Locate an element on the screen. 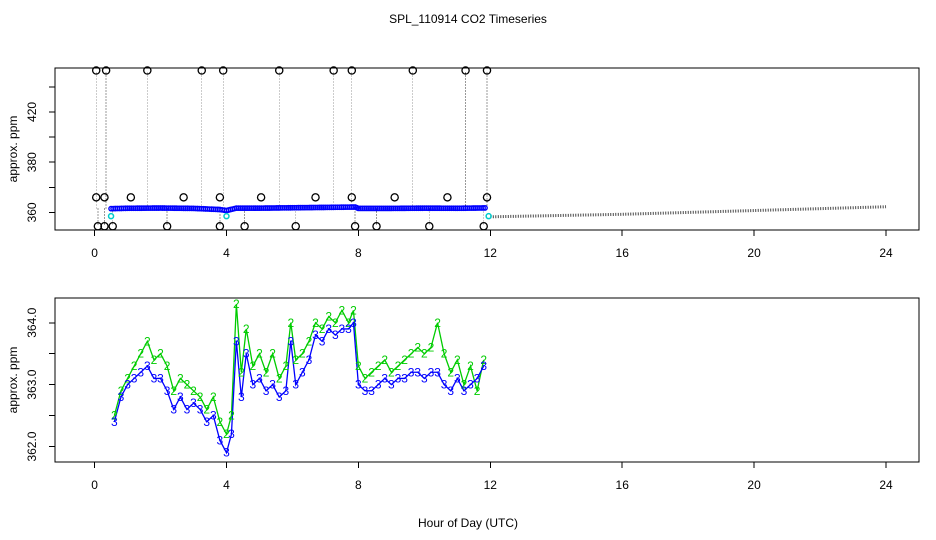  baseline-point is located at coordinates (483, 208).